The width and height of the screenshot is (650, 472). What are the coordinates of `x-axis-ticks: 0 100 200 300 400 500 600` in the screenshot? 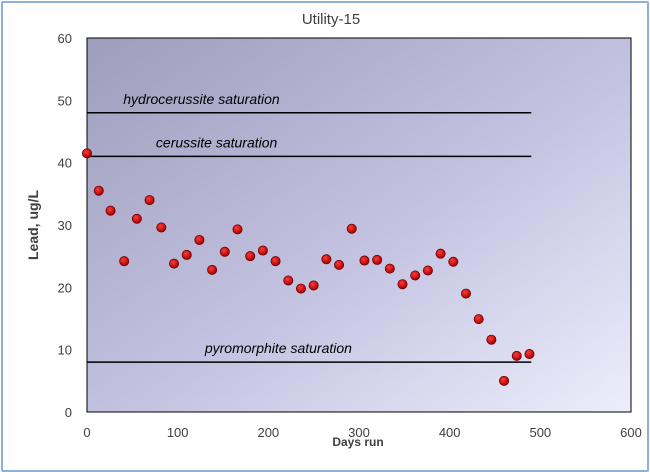 It's located at (362, 432).